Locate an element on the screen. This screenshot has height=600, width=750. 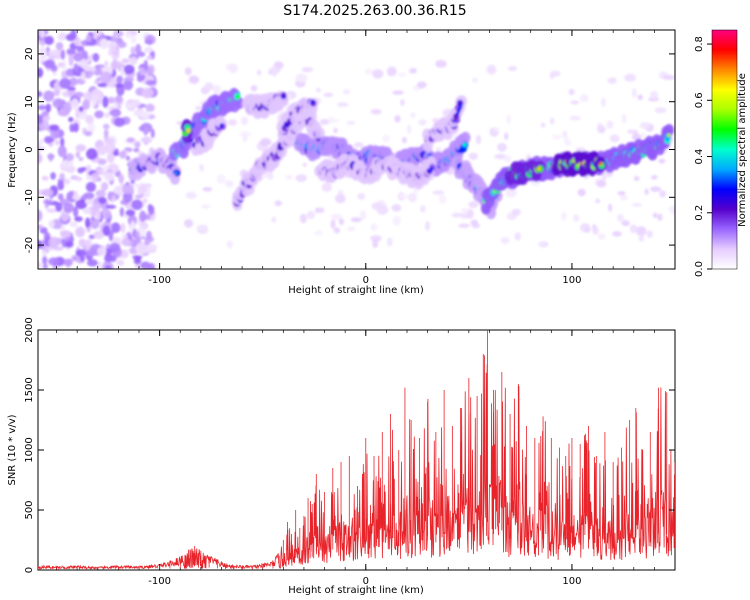
spectrogram-x-tick-label: -100 is located at coordinates (159, 280).